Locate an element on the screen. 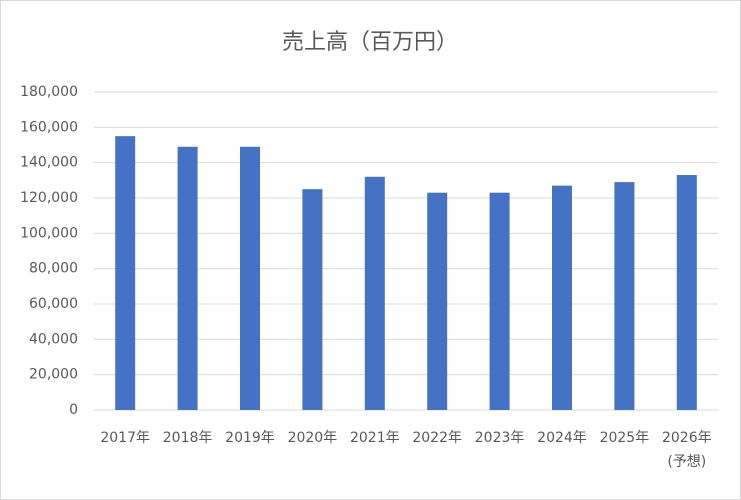  y-tick-label: 140,000 is located at coordinates (49, 163).